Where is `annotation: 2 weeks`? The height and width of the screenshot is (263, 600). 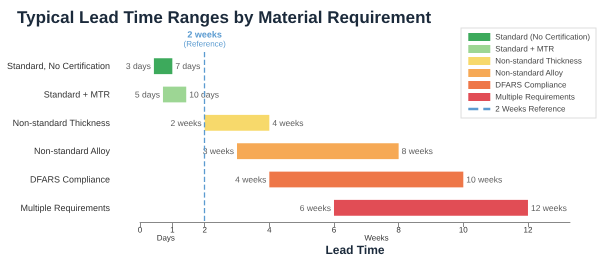 annotation: 2 weeks is located at coordinates (186, 123).